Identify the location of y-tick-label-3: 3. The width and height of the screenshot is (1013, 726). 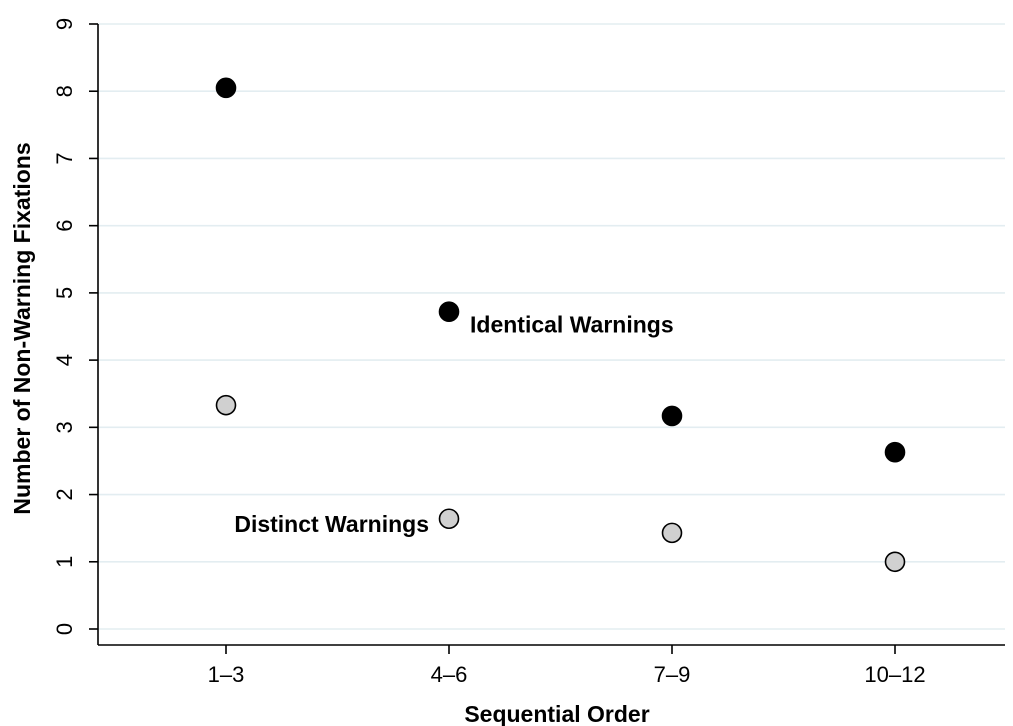
(64, 427).